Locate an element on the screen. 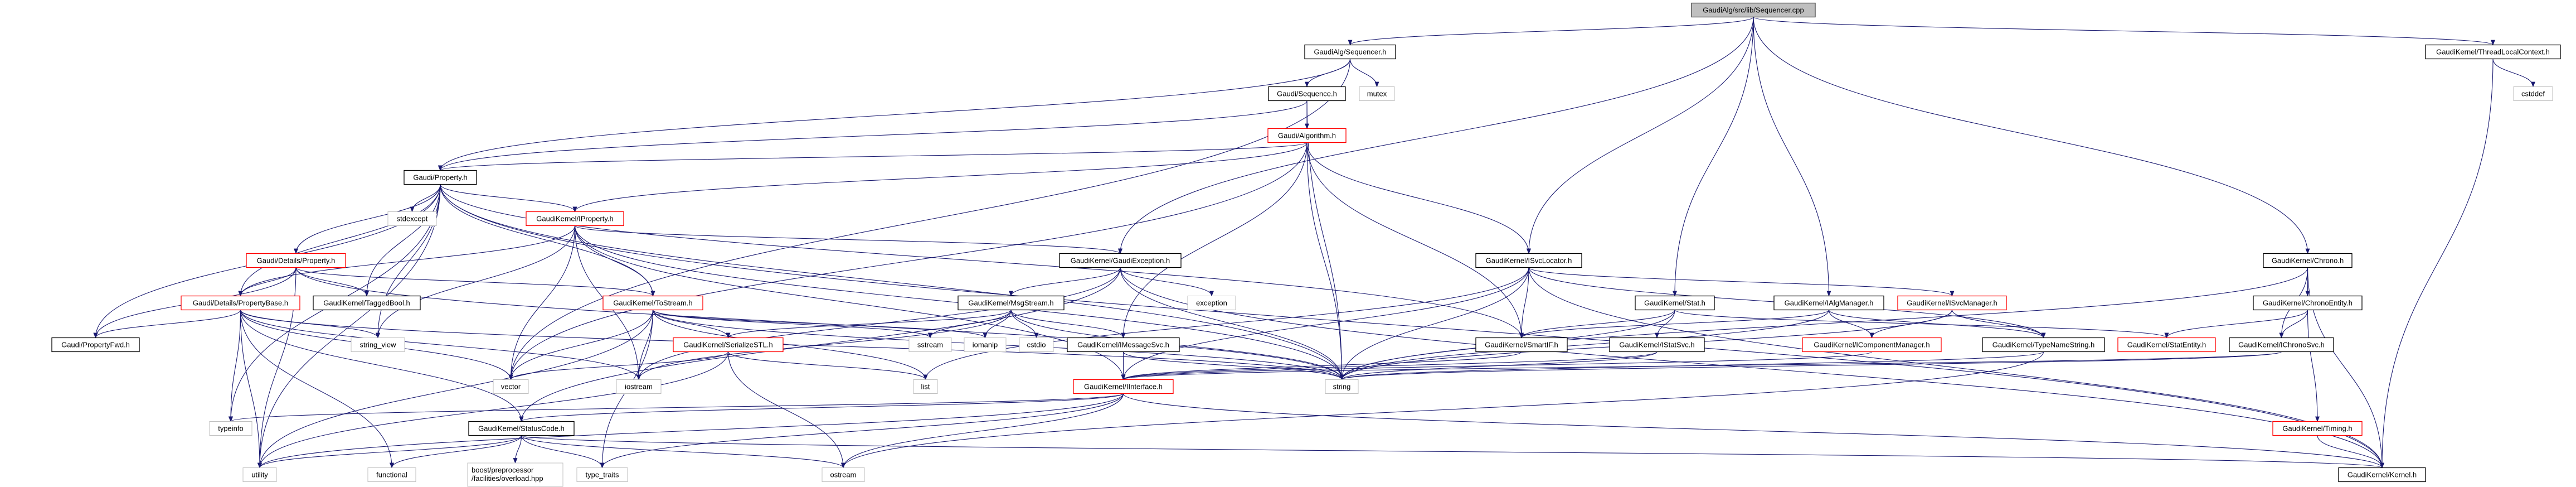 The image size is (2576, 487). node-taggedbool: GaudiKernel/TaggedBool.h is located at coordinates (367, 303).